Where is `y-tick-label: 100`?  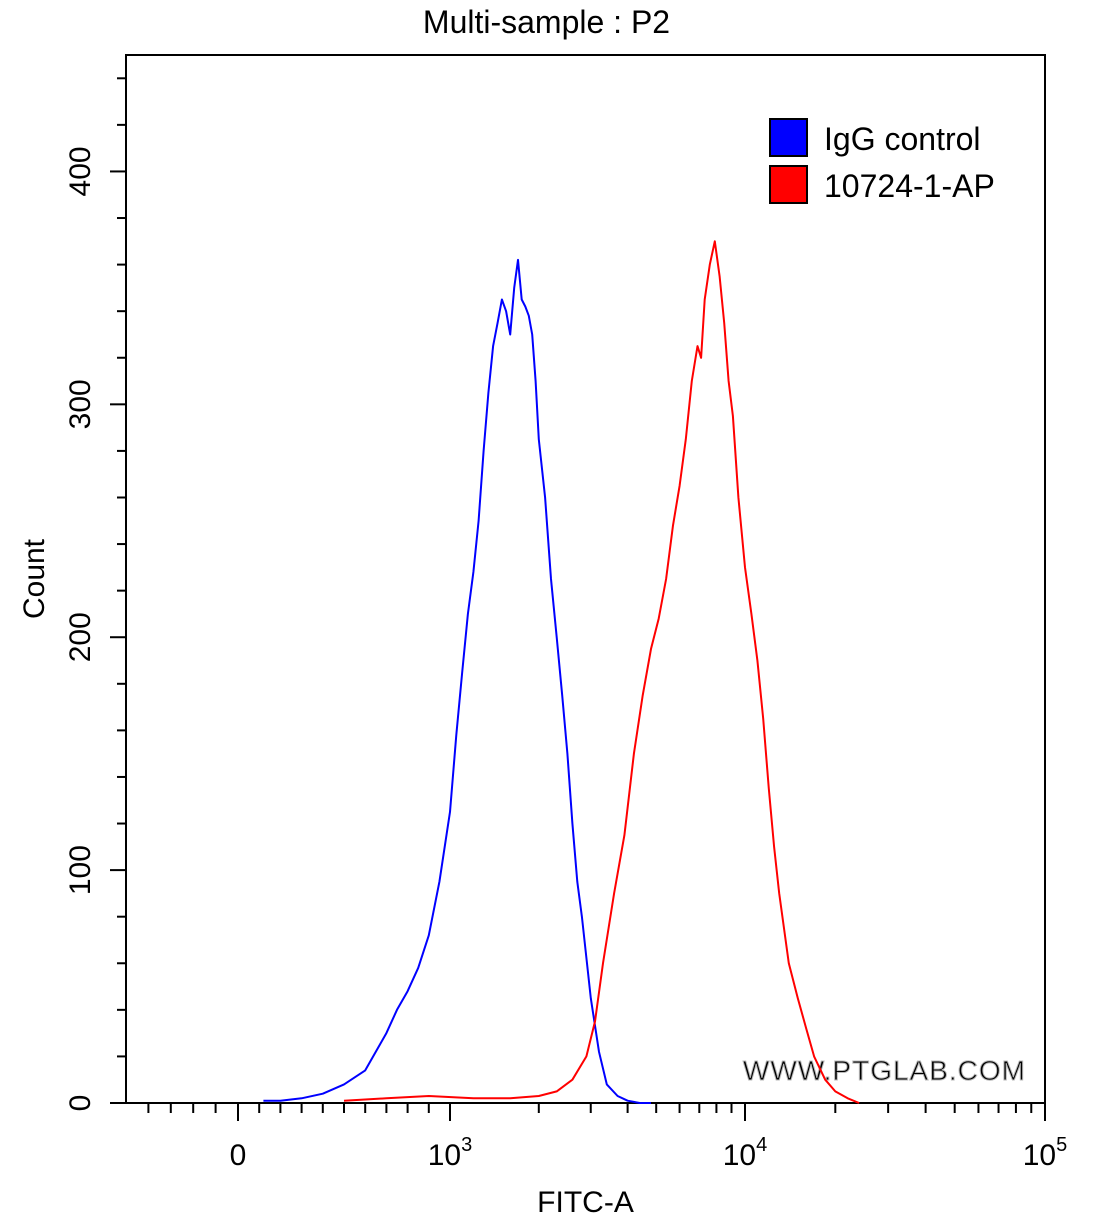 y-tick-label: 100 is located at coordinates (80, 870).